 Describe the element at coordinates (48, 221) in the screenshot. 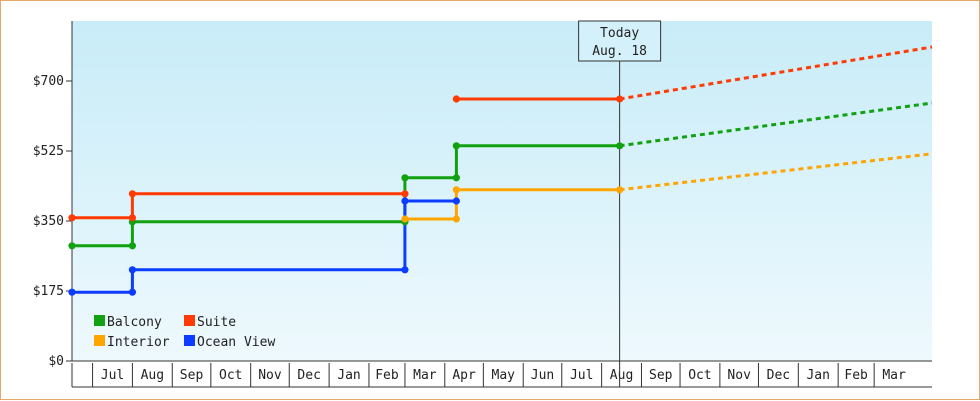

I see `y-tick-label: $350` at that location.